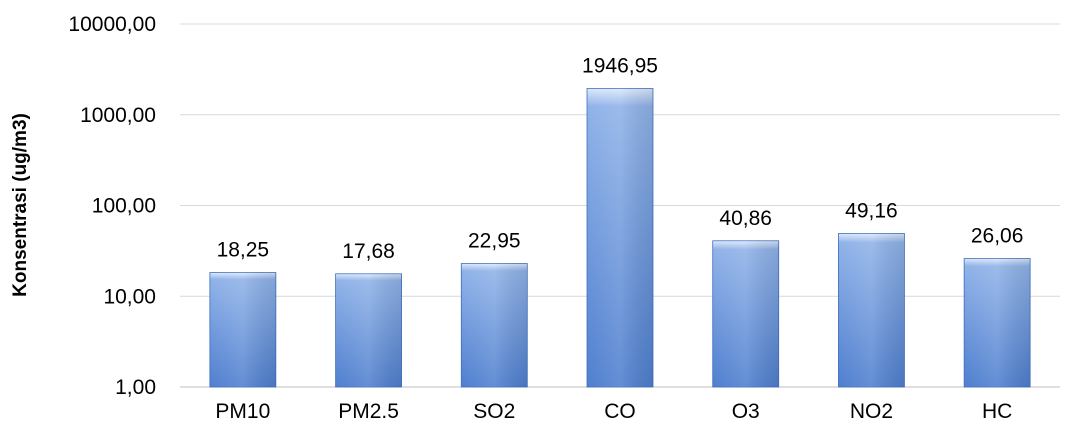 The height and width of the screenshot is (432, 1075). I want to click on bar-pm10, so click(243, 330).